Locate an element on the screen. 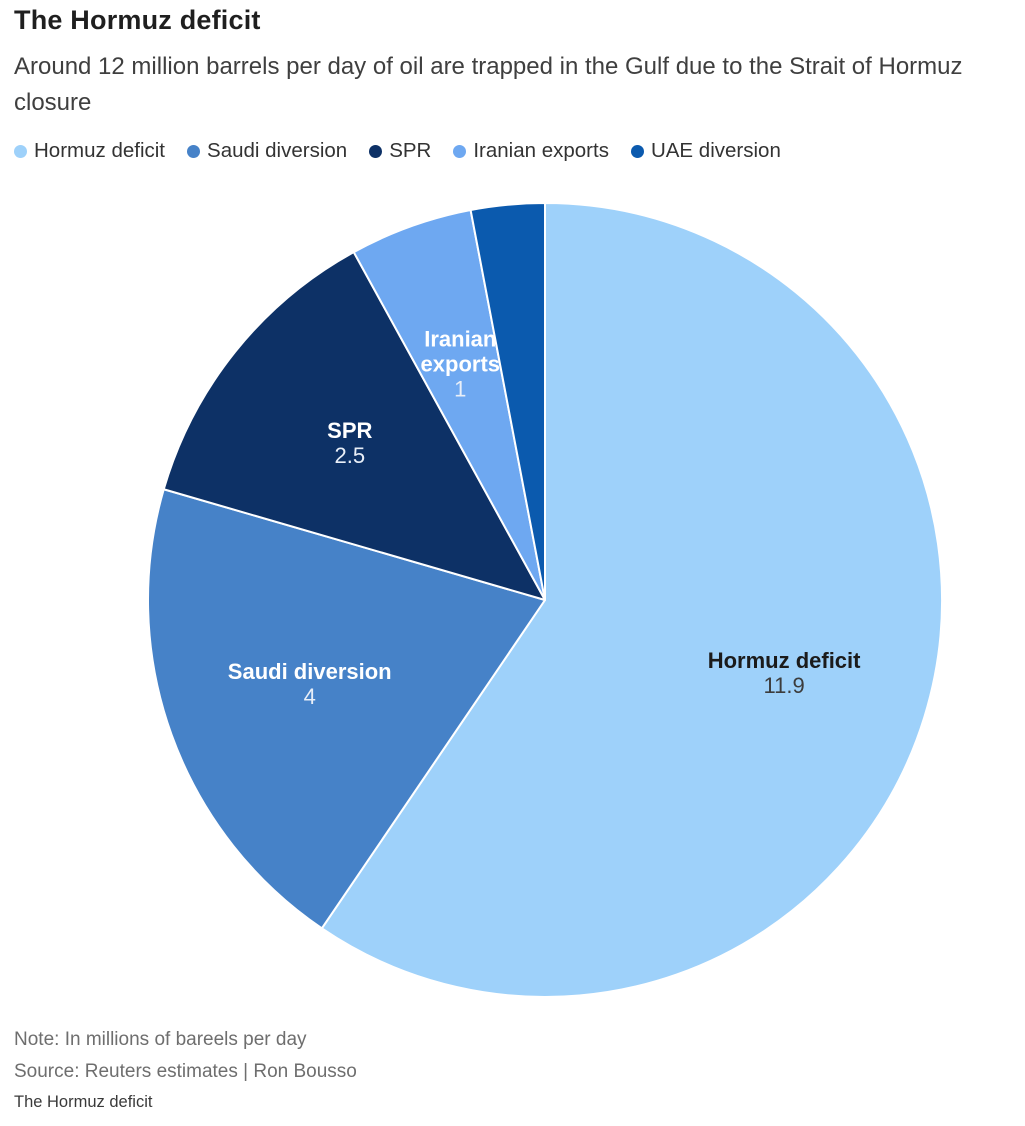  legend-item-spr: SPR is located at coordinates (400, 151).